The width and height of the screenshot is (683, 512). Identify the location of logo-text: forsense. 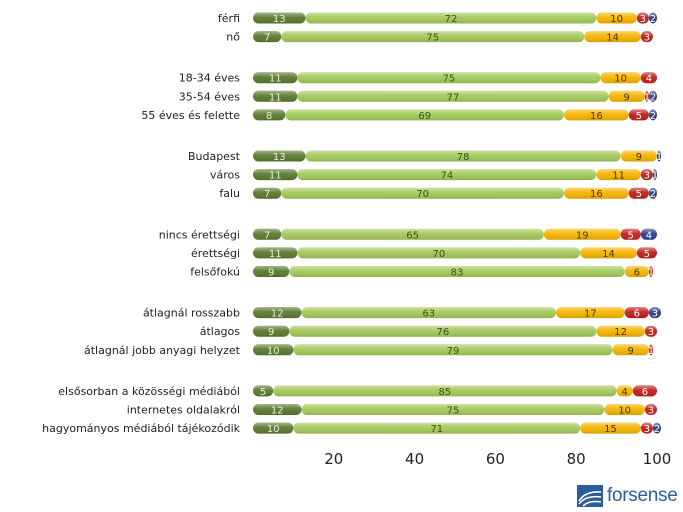
(642, 495).